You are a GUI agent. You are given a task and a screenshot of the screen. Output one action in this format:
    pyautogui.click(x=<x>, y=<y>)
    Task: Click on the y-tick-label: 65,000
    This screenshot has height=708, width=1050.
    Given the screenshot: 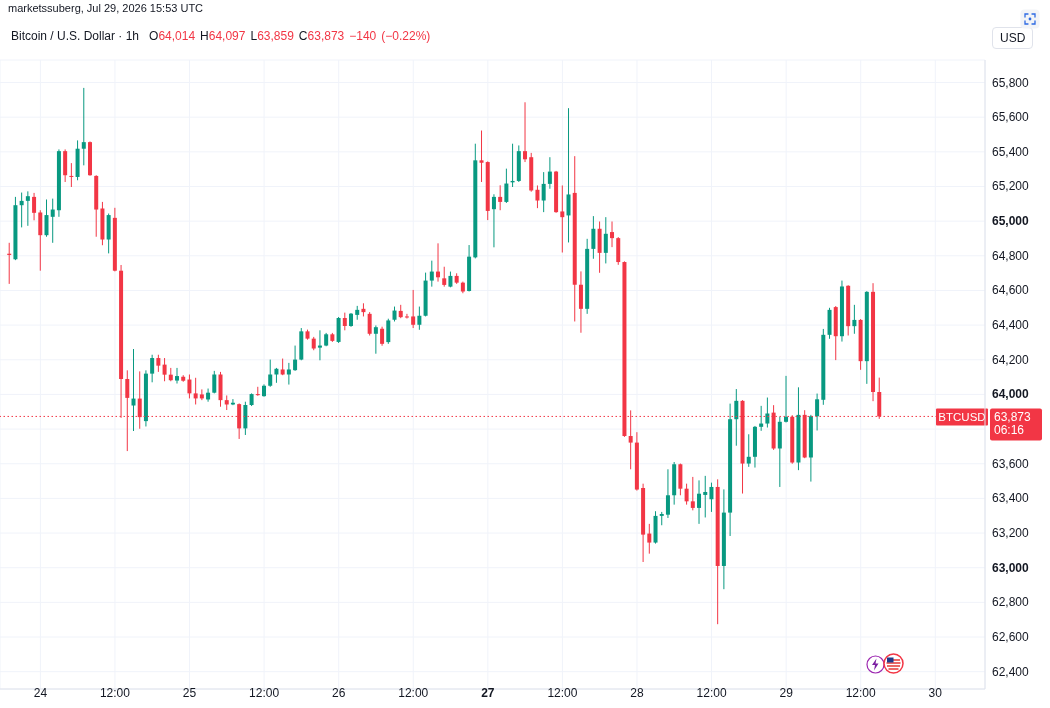 What is the action you would take?
    pyautogui.click(x=1011, y=221)
    